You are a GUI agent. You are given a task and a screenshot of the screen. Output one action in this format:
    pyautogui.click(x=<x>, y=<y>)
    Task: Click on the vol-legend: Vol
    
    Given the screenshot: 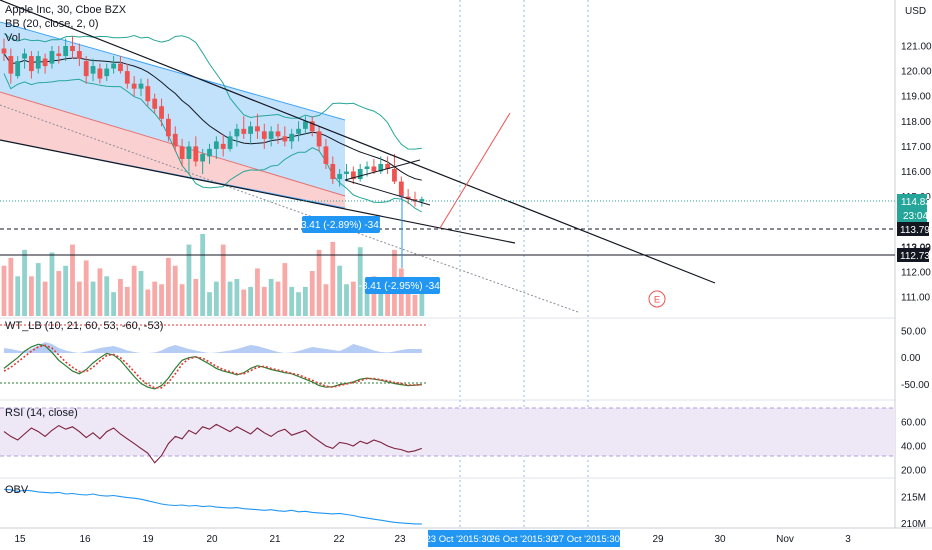 What is the action you would take?
    pyautogui.click(x=12, y=38)
    